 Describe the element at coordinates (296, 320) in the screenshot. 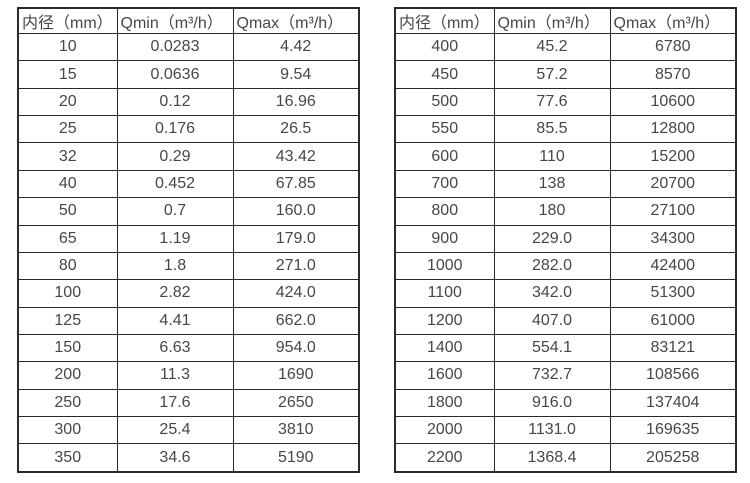

I see `table-cell: 662.0` at that location.